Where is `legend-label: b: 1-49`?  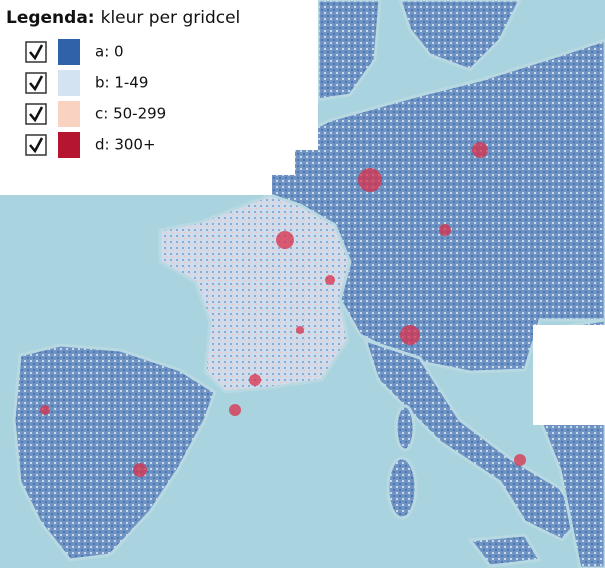
legend-label: b: 1-49 is located at coordinates (121, 83).